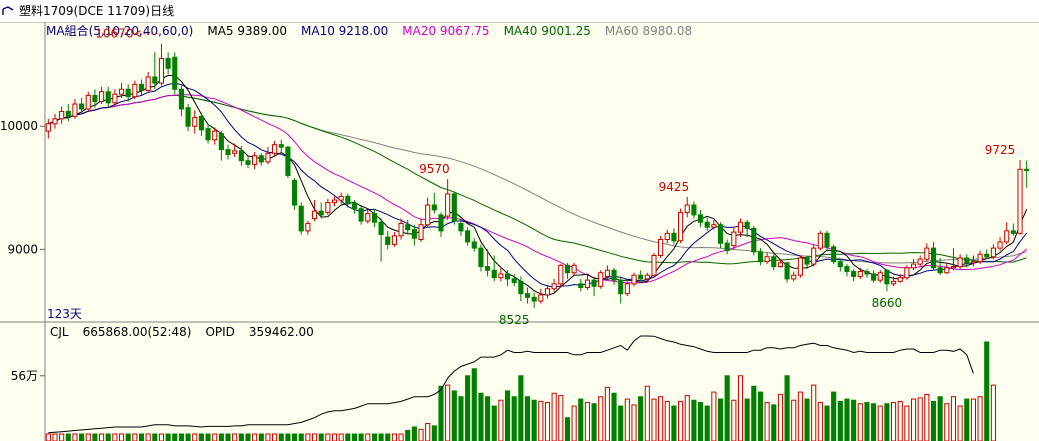  Describe the element at coordinates (97, 11) in the screenshot. I see `chart-title: 塑料1709(DCE 11709)日线` at that location.